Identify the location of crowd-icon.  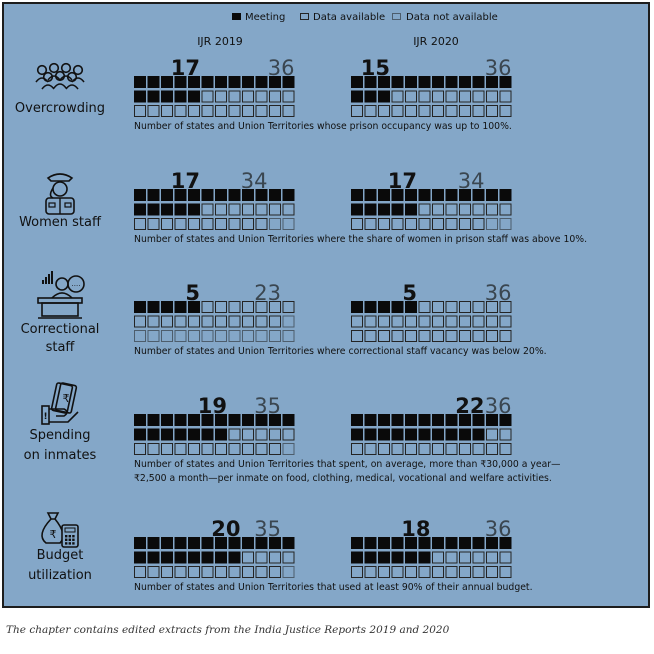
(60, 76).